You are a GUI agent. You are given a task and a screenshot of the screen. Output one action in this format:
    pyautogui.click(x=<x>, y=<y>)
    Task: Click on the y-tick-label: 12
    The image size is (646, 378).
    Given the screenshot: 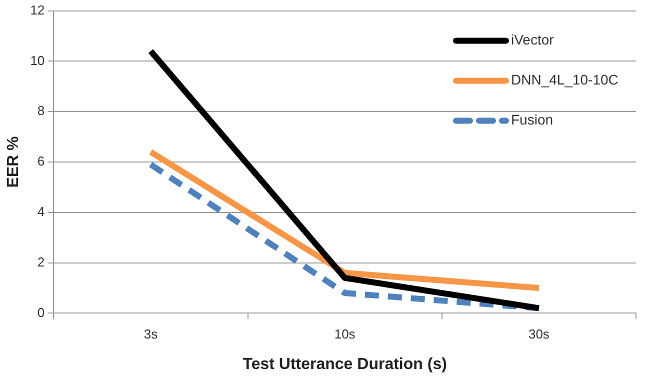 What is the action you would take?
    pyautogui.click(x=37, y=10)
    